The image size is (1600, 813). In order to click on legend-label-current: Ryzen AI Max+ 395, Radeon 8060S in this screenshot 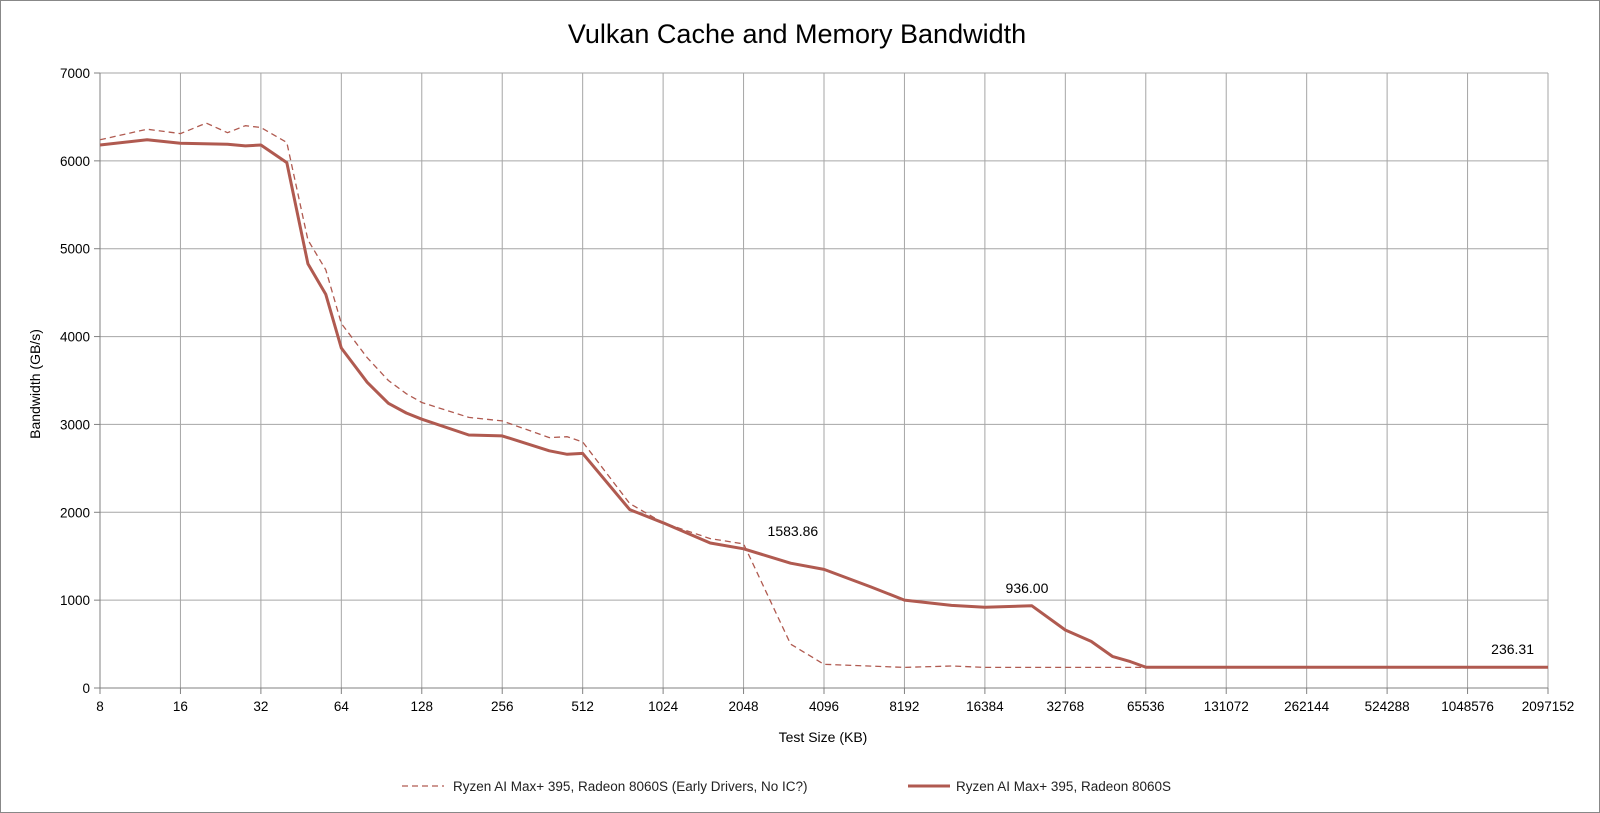, I will do `click(1063, 786)`.